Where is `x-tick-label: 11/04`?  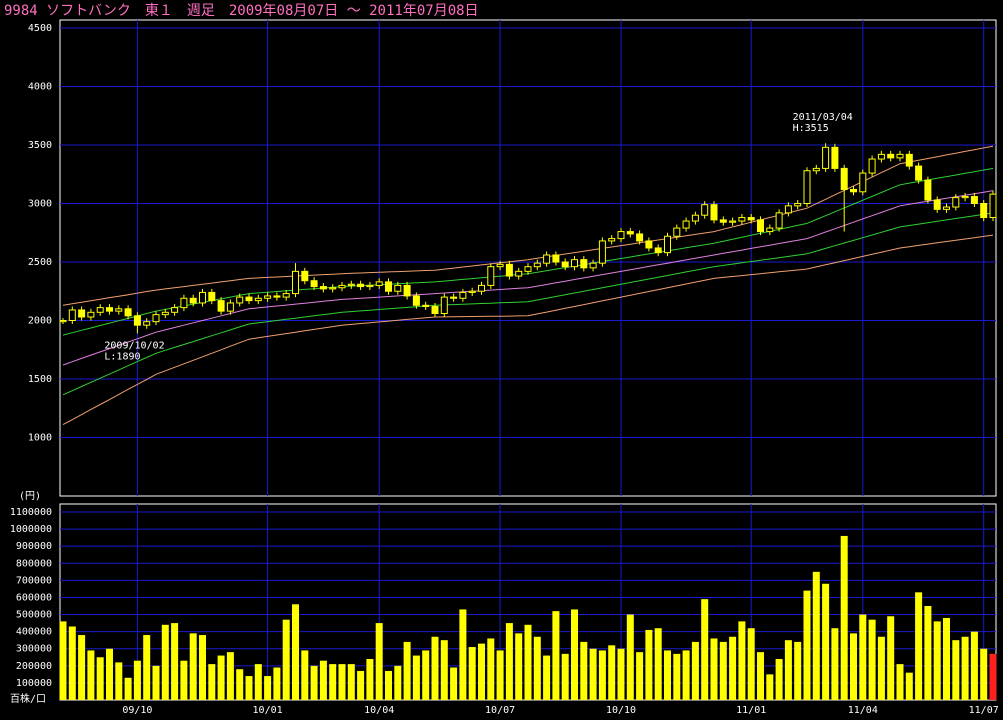 x-tick-label: 11/04 is located at coordinates (863, 710).